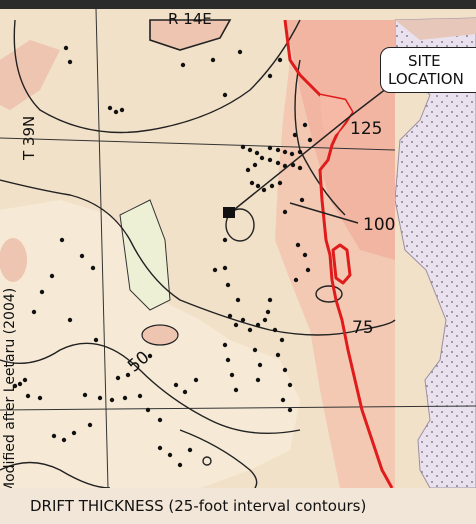 The image size is (476, 524). I want to click on zone-oval, so click(160, 335).